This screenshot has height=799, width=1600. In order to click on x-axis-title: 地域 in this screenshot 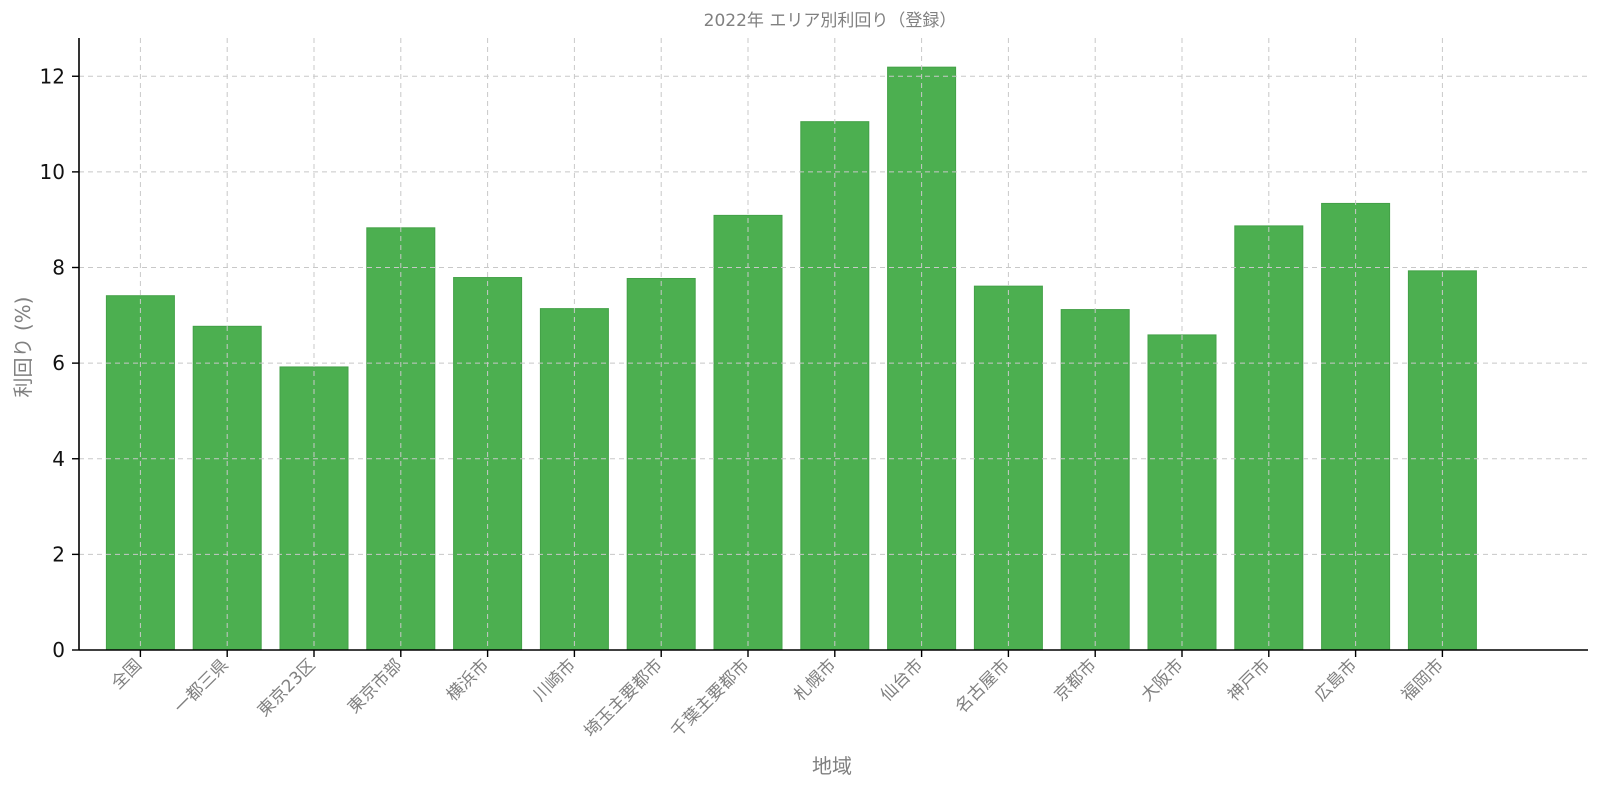, I will do `click(832, 766)`.